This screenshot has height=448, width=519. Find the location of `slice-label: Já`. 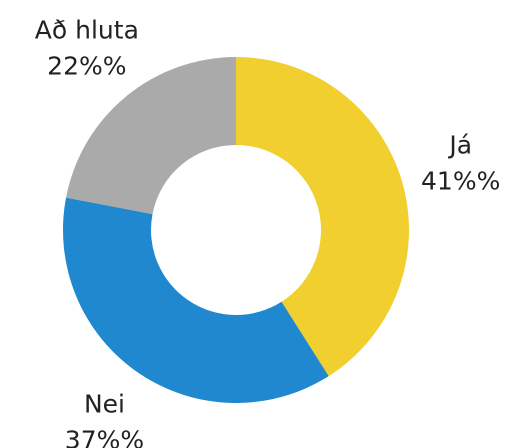

slice-label: Já is located at coordinates (459, 145).